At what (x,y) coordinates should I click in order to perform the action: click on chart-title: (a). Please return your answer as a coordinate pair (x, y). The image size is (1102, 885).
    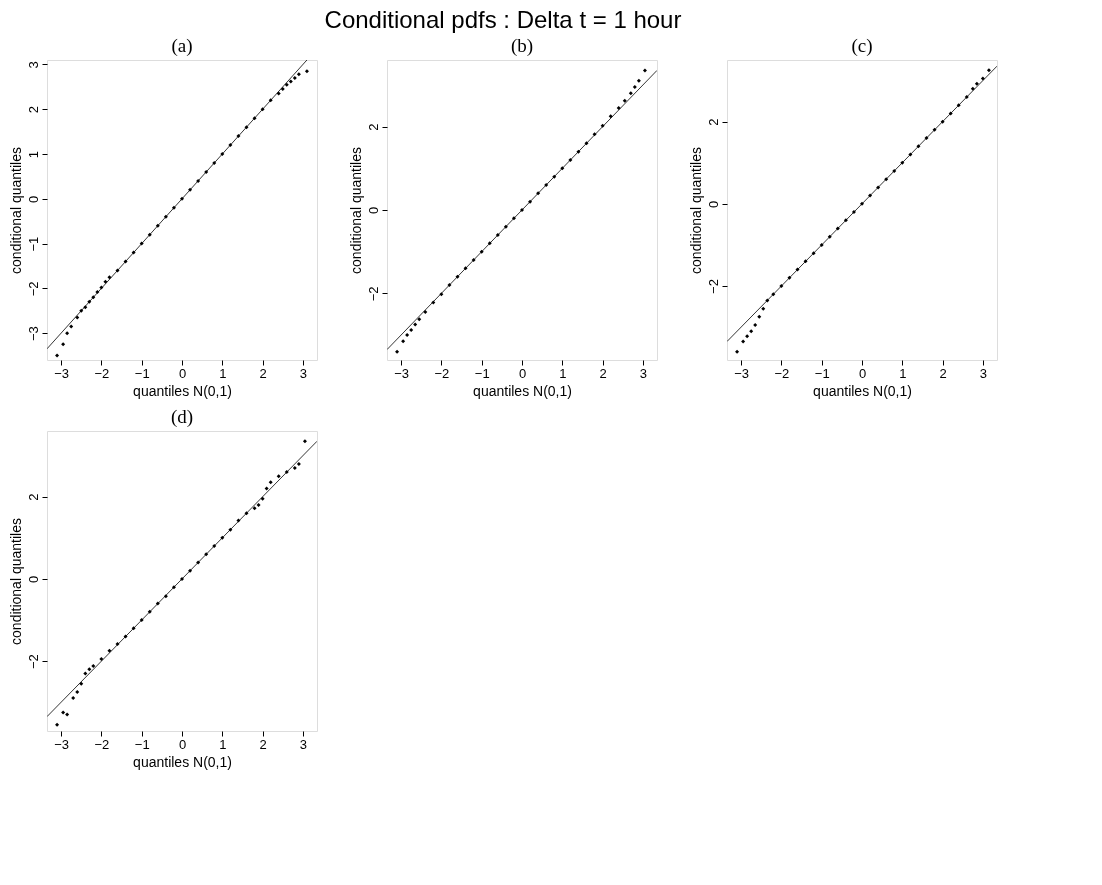
    Looking at the image, I should click on (182, 46).